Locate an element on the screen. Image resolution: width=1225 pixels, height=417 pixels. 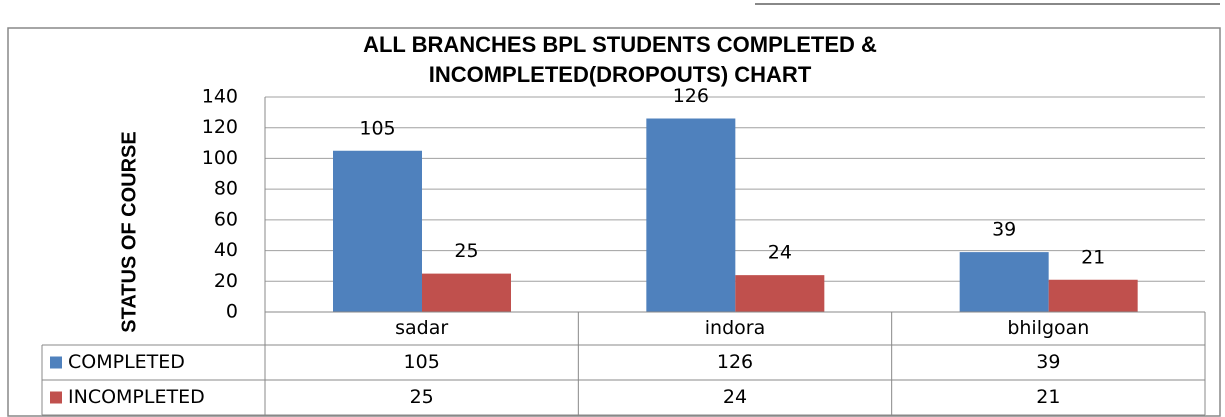
legend-label: COMPLETED is located at coordinates (126, 362).